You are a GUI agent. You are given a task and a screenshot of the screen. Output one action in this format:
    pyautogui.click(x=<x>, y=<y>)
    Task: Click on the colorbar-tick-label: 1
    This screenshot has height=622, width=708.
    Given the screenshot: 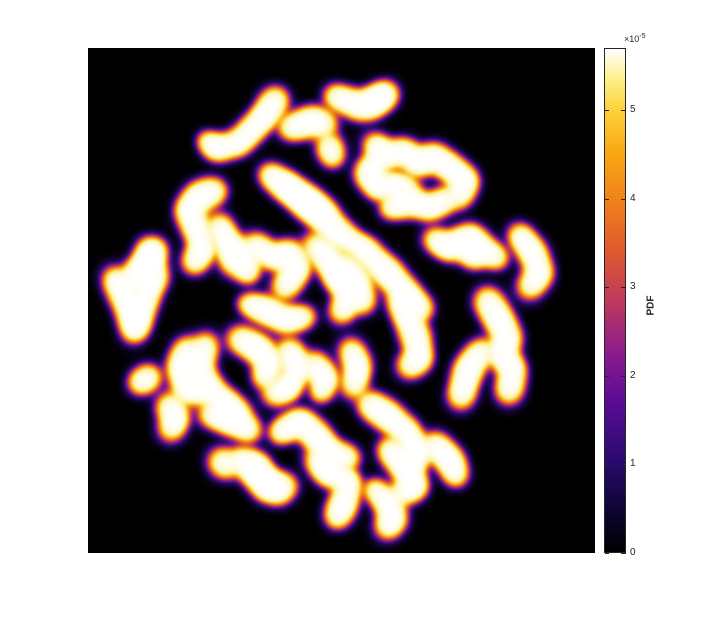 What is the action you would take?
    pyautogui.click(x=633, y=464)
    